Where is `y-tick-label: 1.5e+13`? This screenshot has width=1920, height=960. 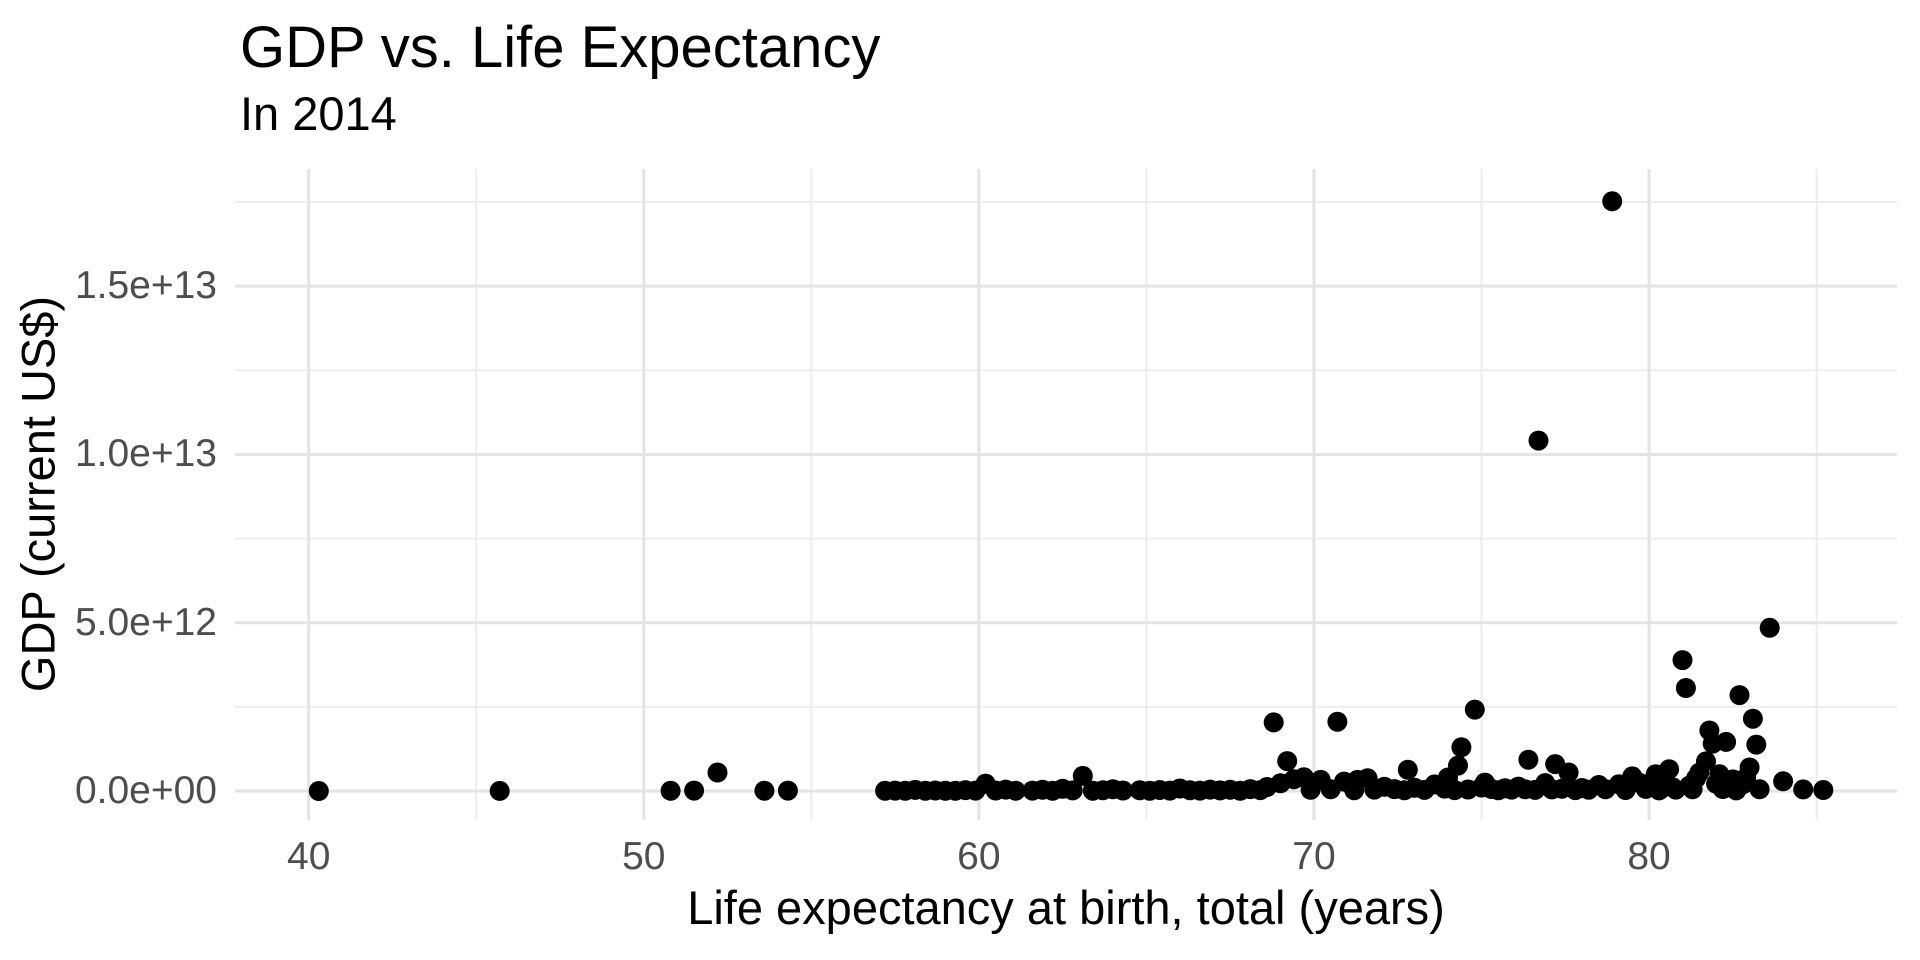
y-tick-label: 1.5e+13 is located at coordinates (145, 286).